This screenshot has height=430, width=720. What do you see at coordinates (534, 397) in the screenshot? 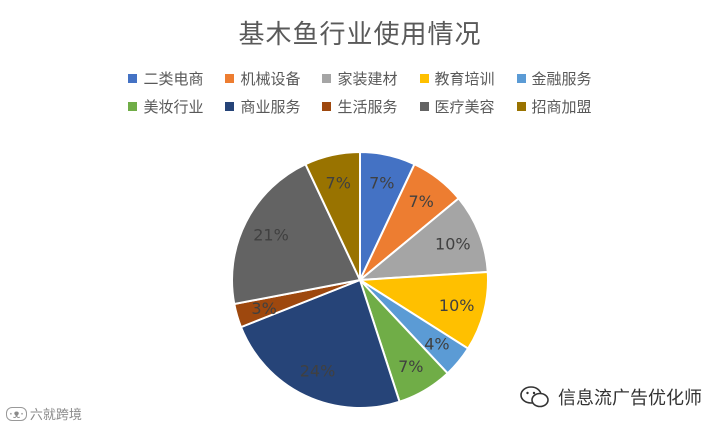
I see `wechat-icon` at bounding box center [534, 397].